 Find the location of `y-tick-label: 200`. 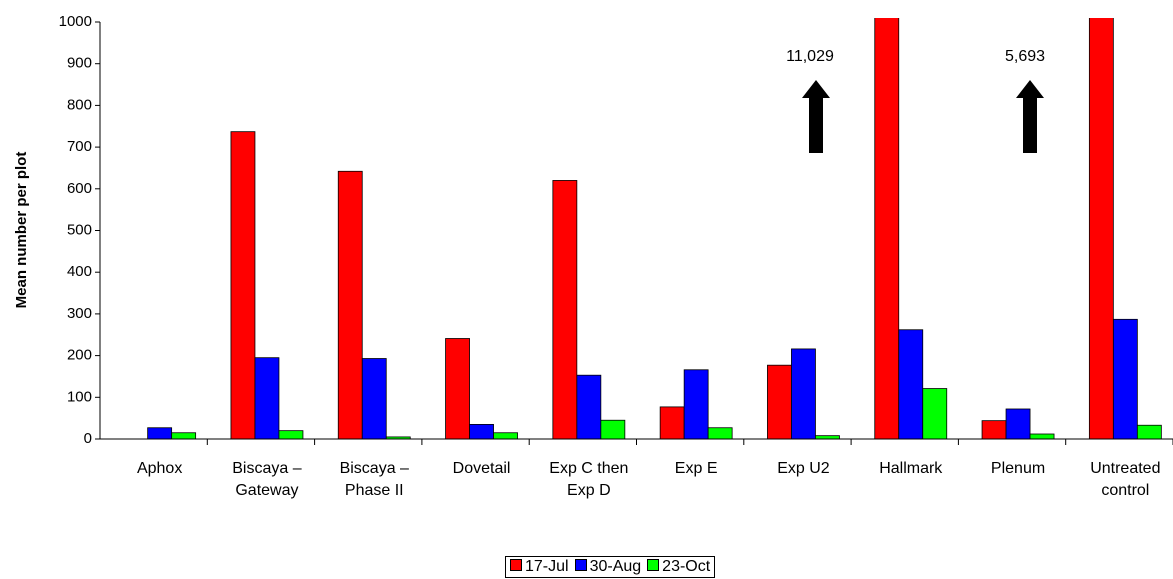

y-tick-label: 200 is located at coordinates (79, 355).